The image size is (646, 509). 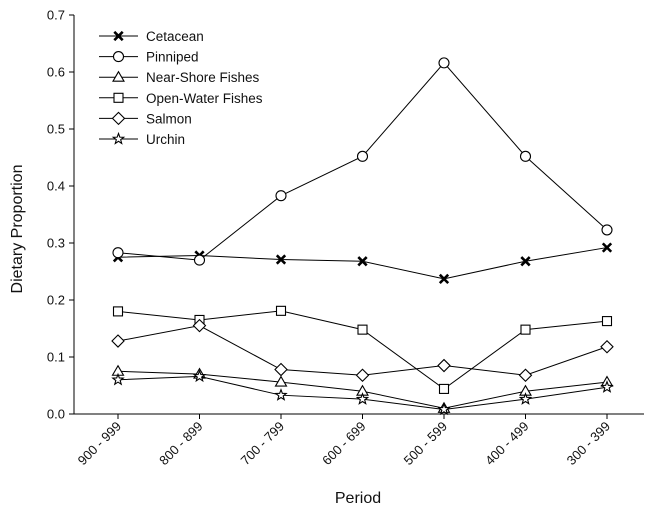 I want to click on legend-entry: Near-Shore Fishes, so click(x=179, y=77).